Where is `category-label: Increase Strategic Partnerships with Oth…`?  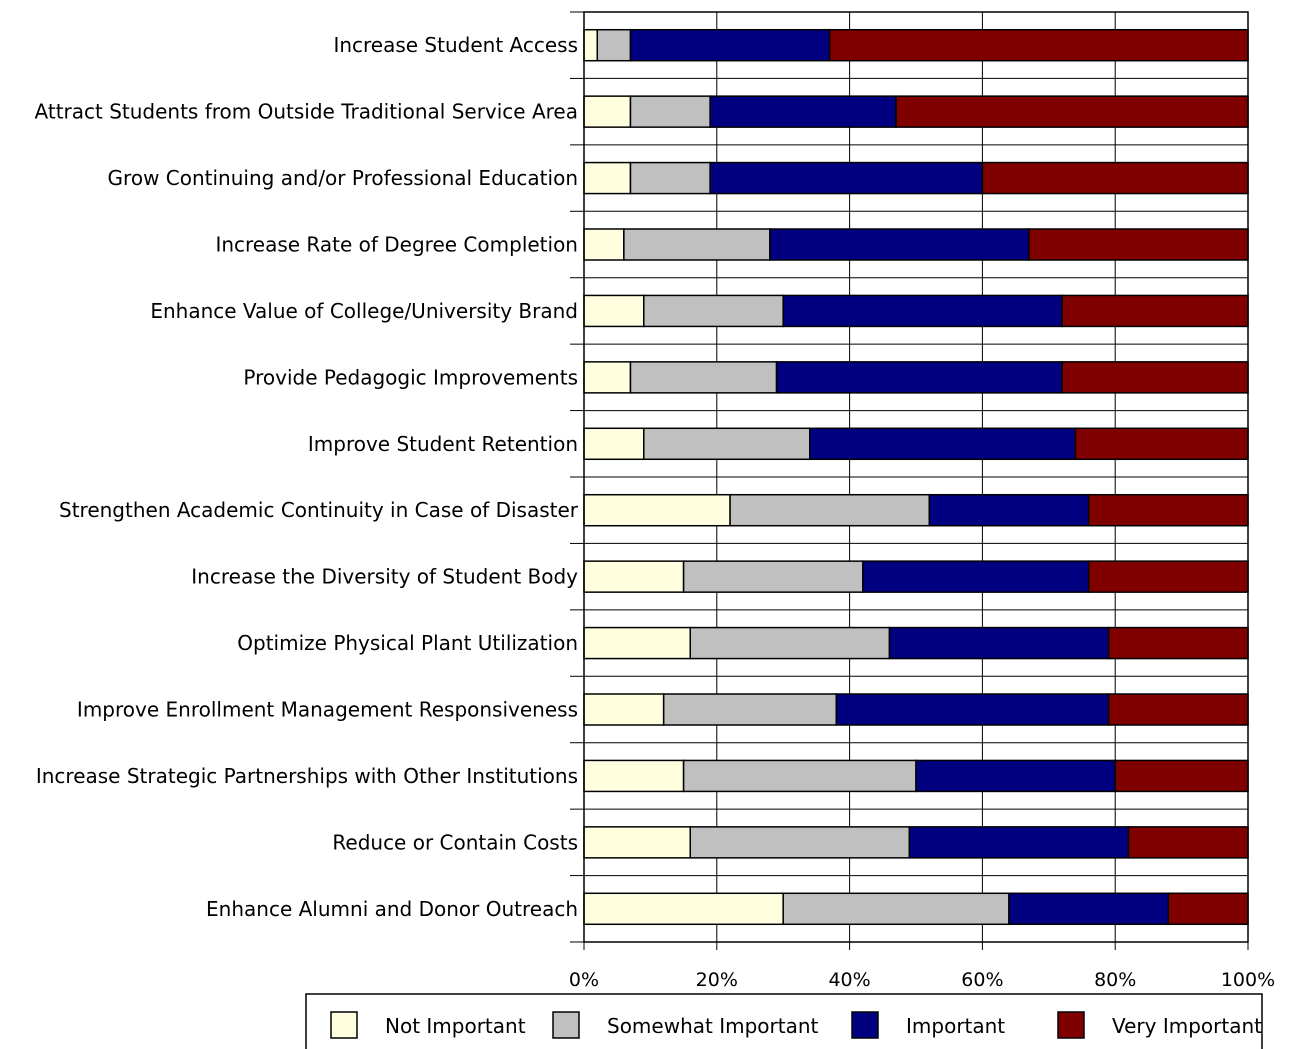
category-label: Increase Strategic Partnerships with Oth… is located at coordinates (307, 776).